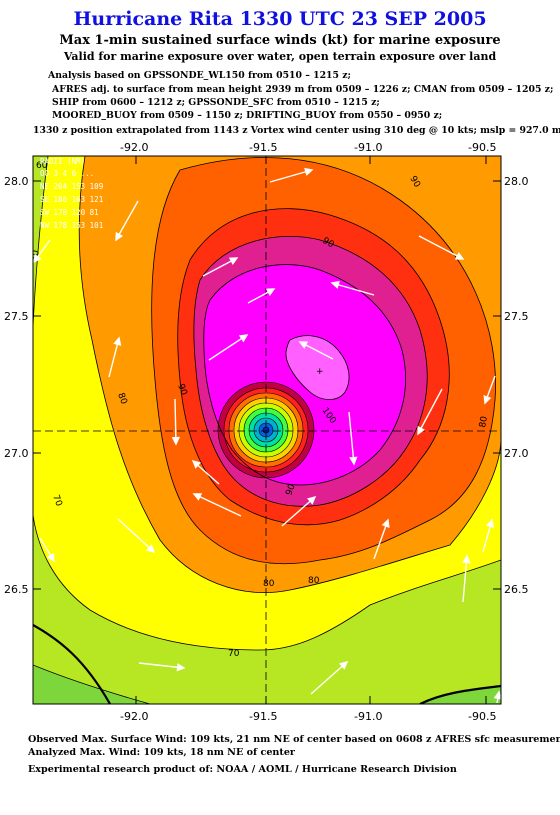 This screenshot has height=815, width=560. I want to click on radii-table-row: SE 186 163 121, so click(71, 199).